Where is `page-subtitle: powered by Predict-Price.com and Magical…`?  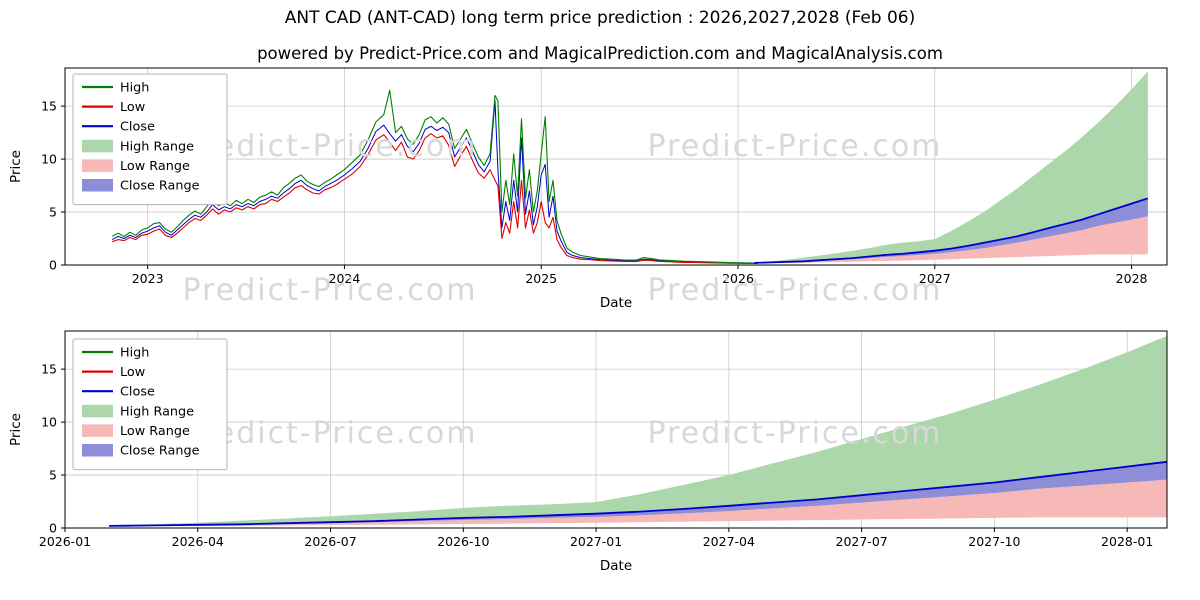 page-subtitle: powered by Predict-Price.com and Magical… is located at coordinates (600, 53).